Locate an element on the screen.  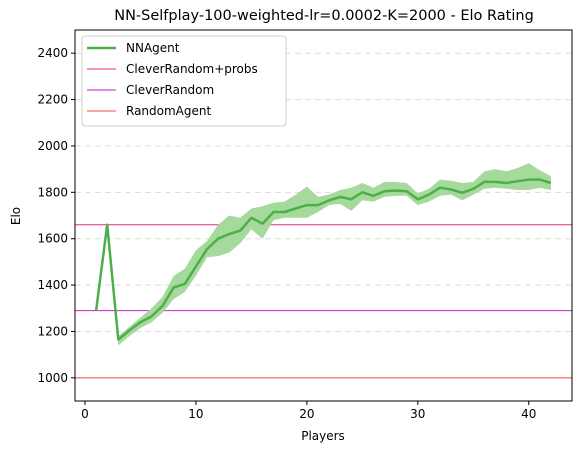
y-tick-label: 2200 is located at coordinates (52, 100).